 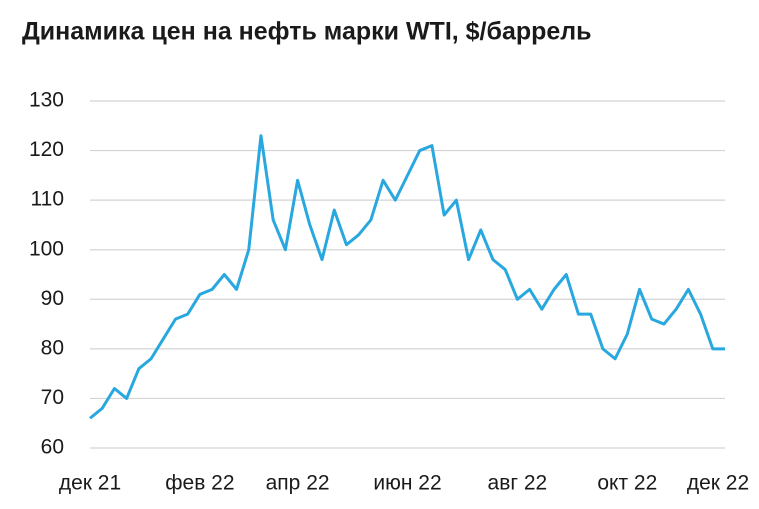 I want to click on x-tick-label: дек 21, so click(x=90, y=483).